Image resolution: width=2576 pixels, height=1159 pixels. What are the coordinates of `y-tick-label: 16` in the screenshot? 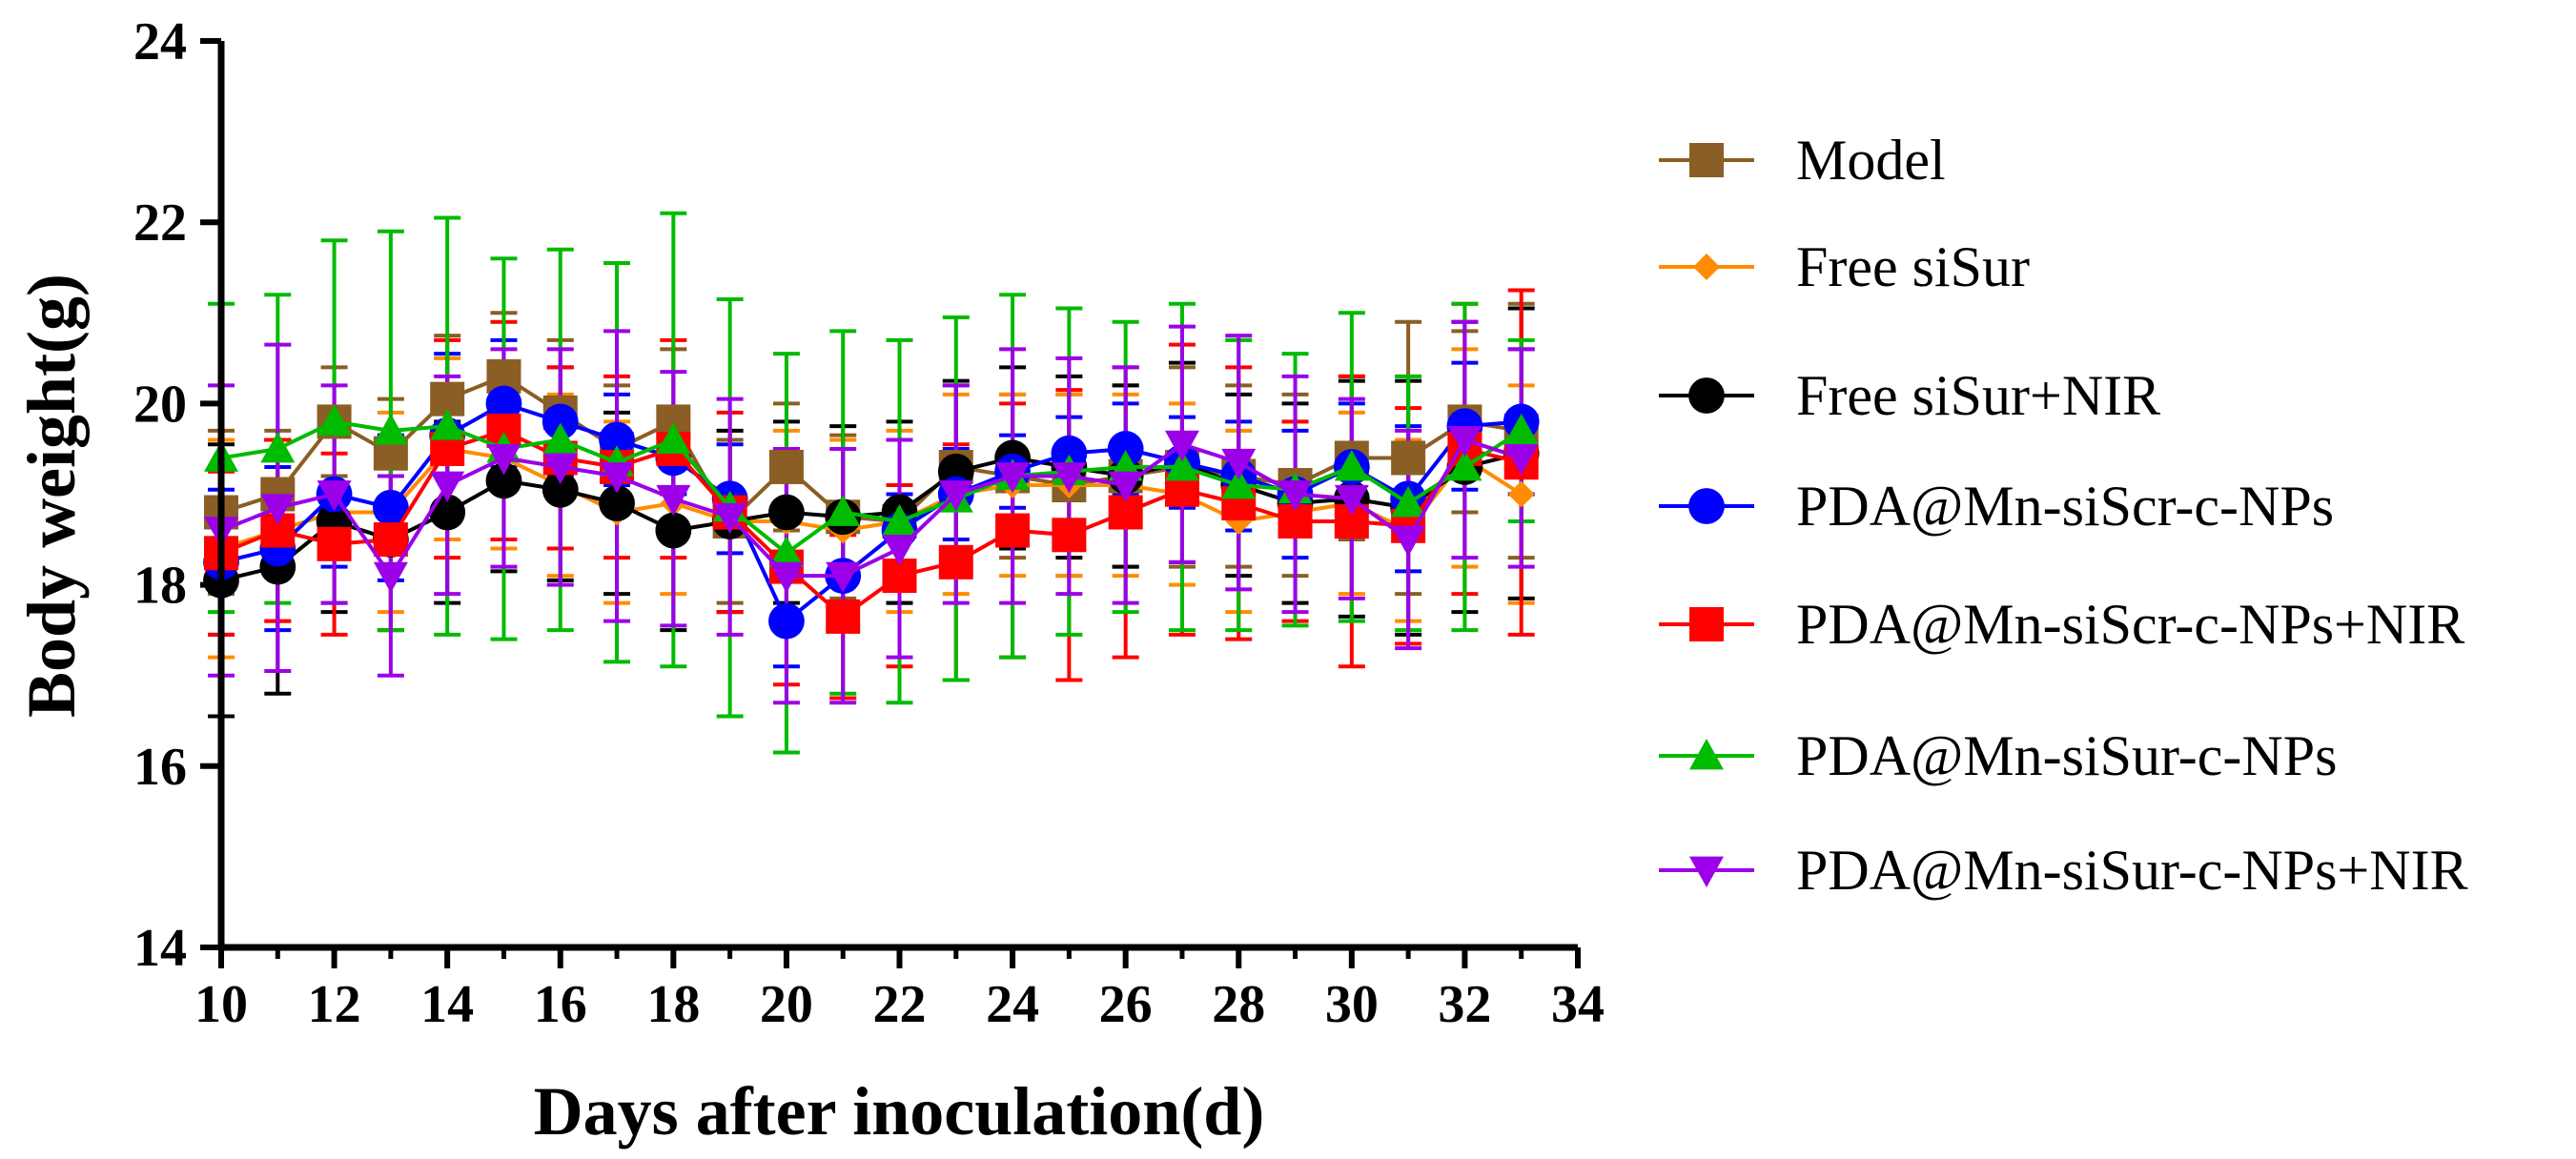 It's located at (160, 767).